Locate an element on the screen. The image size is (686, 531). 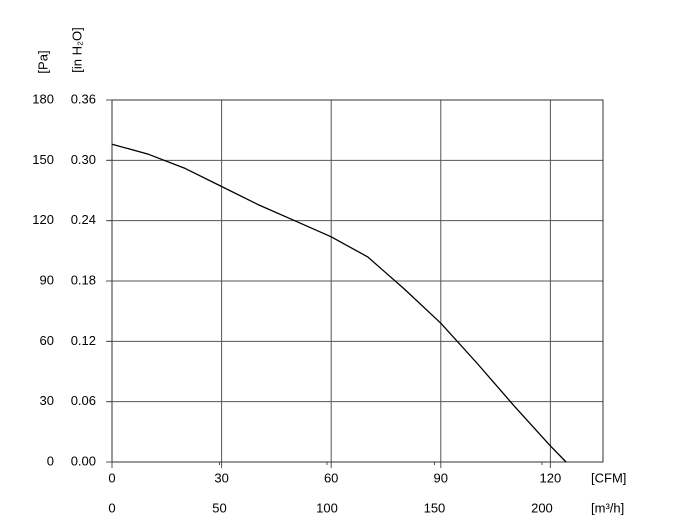
y2-tick-label: 0.18 is located at coordinates (83, 279).